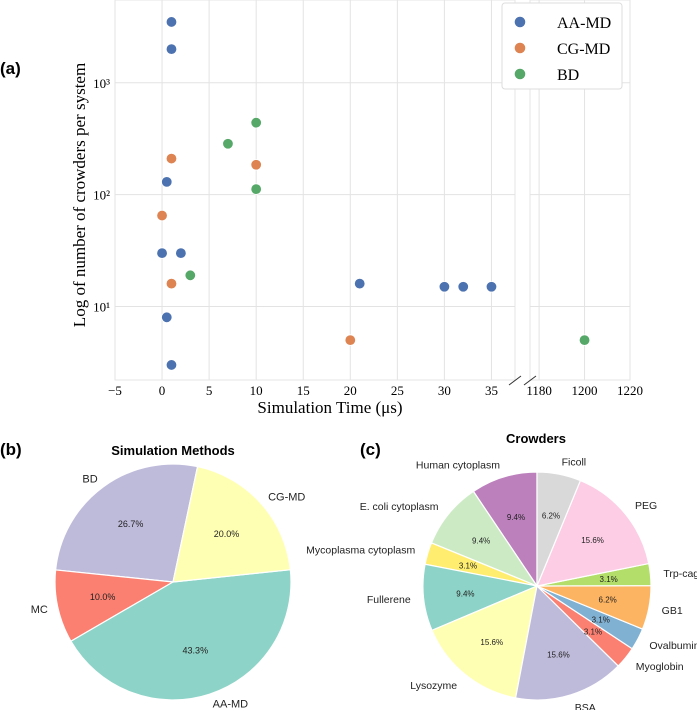 The height and width of the screenshot is (710, 697). Describe the element at coordinates (232, 524) in the screenshot. I see `pie-b-slice-cg-md` at that location.